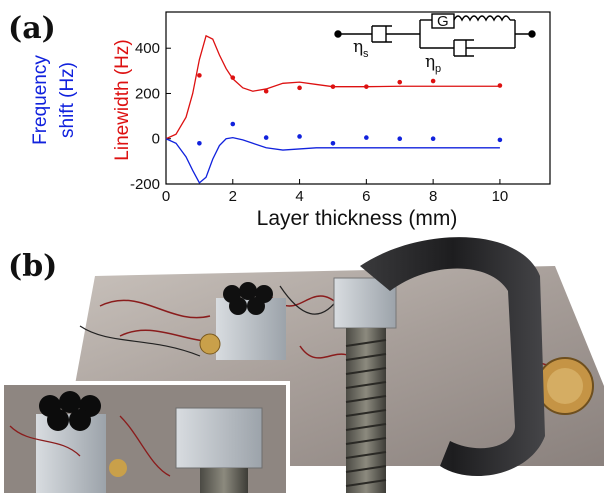 The width and height of the screenshot is (604, 493). What do you see at coordinates (366, 413) in the screenshot?
I see `screw-threads` at bounding box center [366, 413].